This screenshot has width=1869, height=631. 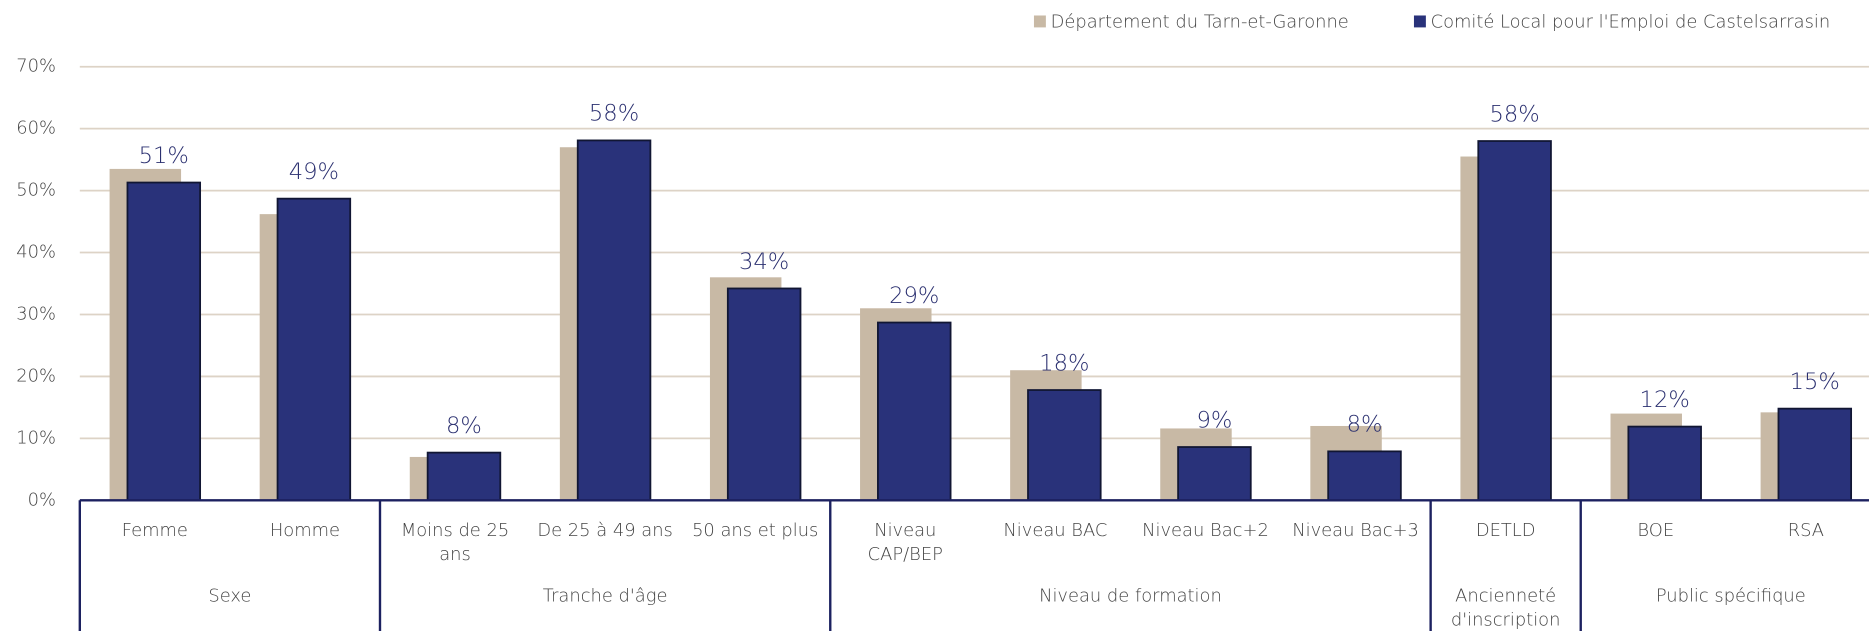 What do you see at coordinates (755, 530) in the screenshot?
I see `x-tick-label: 50 ans et plus` at bounding box center [755, 530].